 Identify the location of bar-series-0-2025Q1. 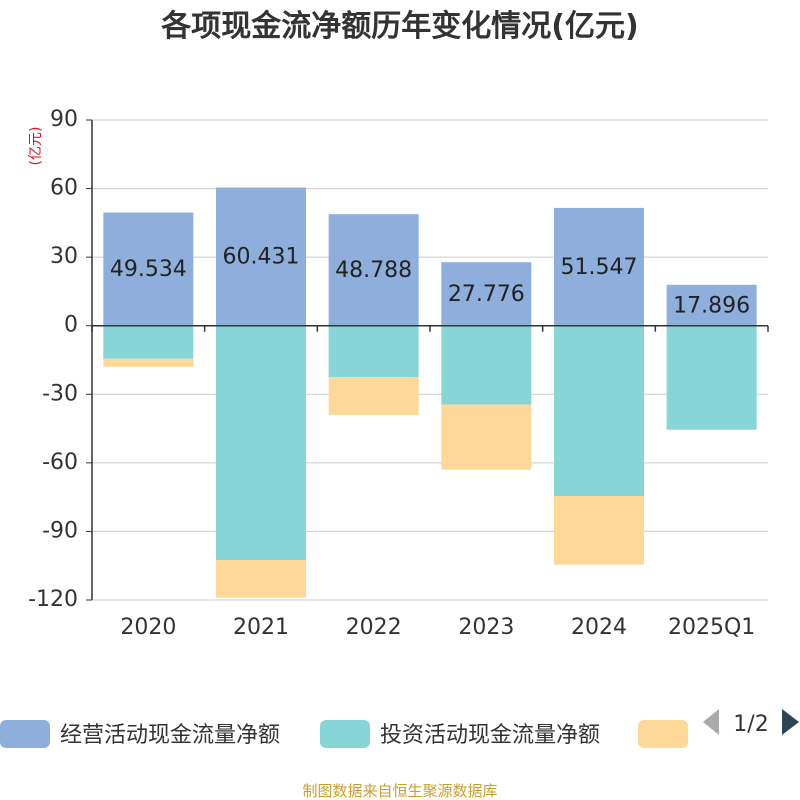
(711, 305).